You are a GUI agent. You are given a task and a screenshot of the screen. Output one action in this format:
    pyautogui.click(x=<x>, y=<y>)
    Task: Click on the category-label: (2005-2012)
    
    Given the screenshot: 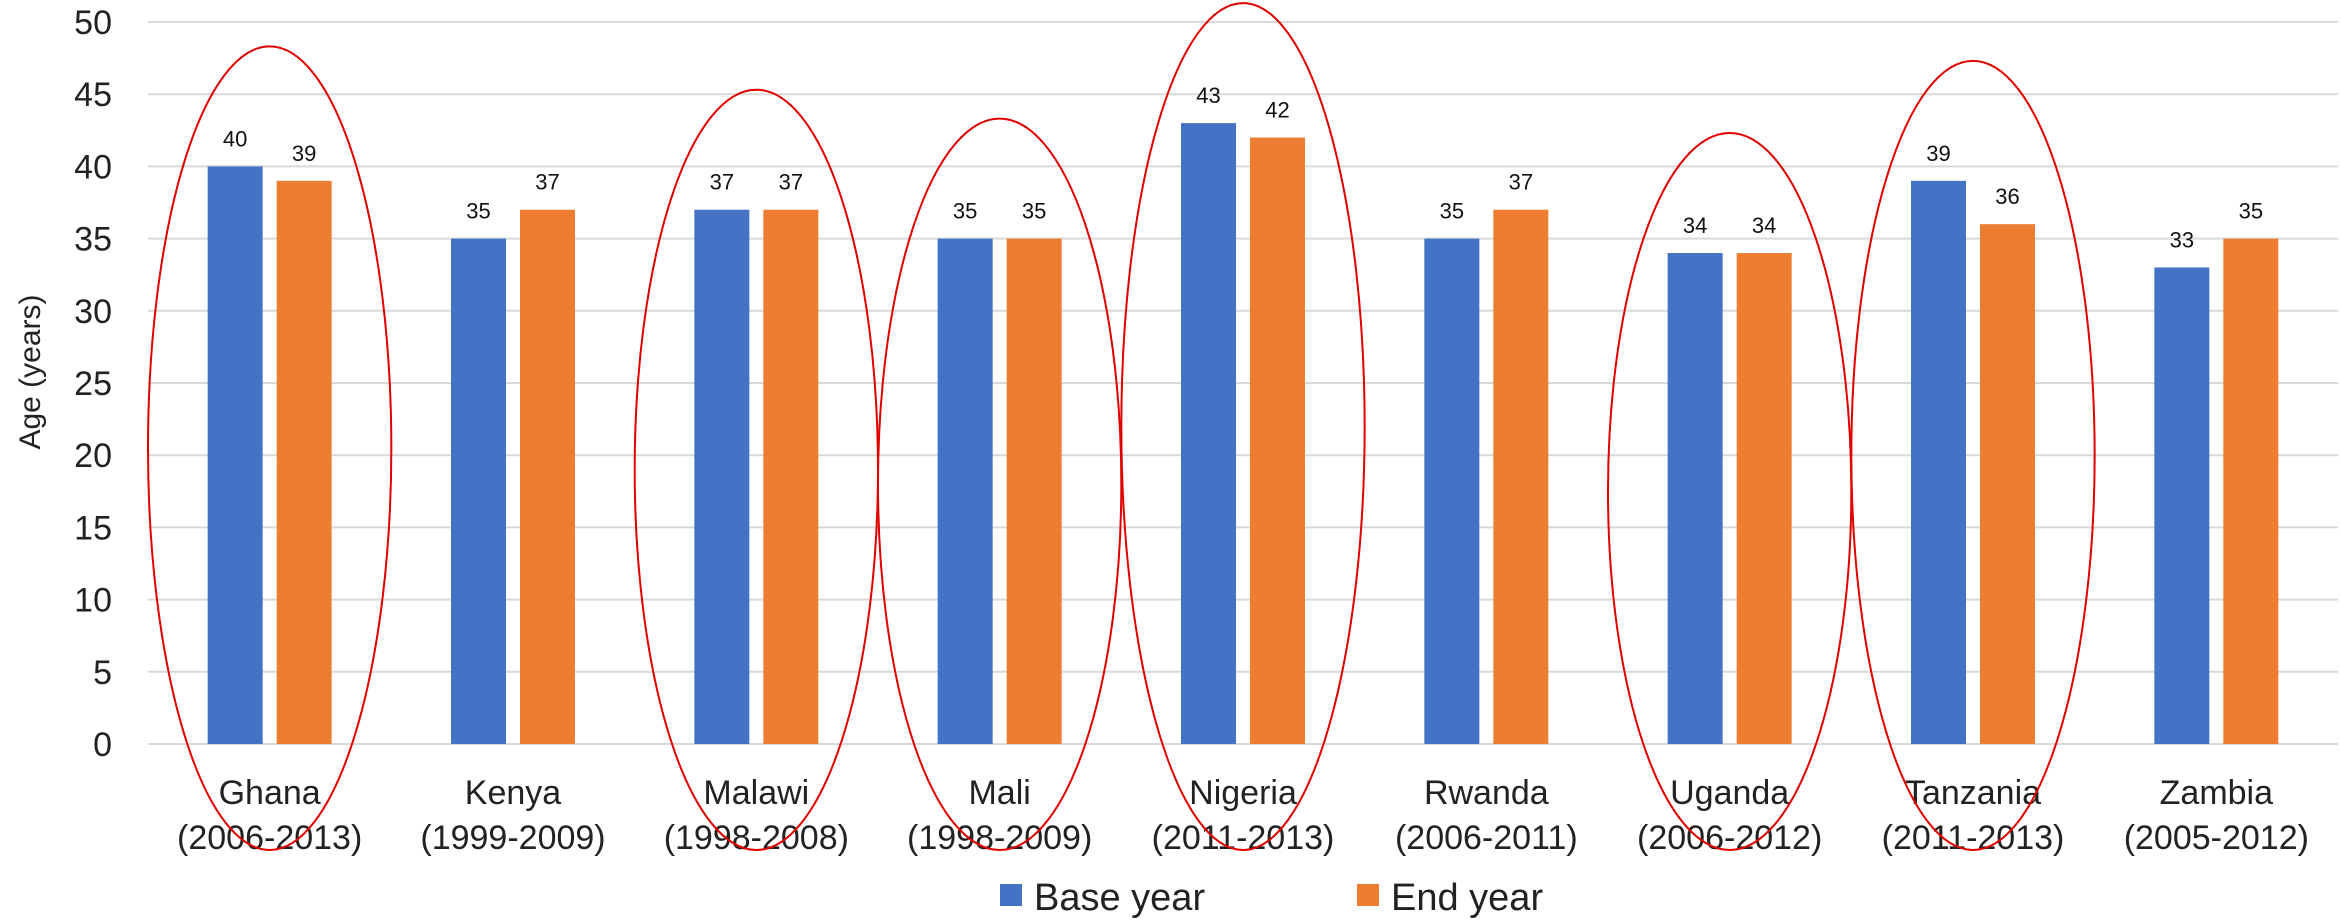 What is the action you would take?
    pyautogui.click(x=2216, y=838)
    